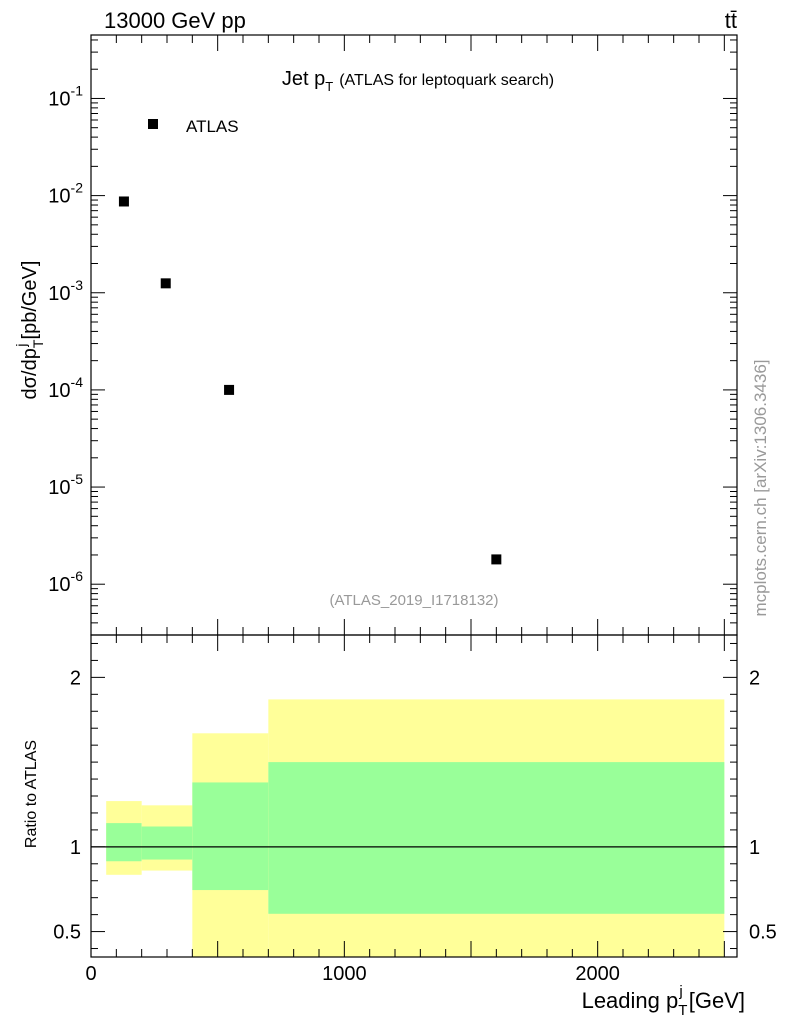 The width and height of the screenshot is (786, 1024). Describe the element at coordinates (65, 388) in the screenshot. I see `main-y-tick-label: 10⁻⁴` at that location.